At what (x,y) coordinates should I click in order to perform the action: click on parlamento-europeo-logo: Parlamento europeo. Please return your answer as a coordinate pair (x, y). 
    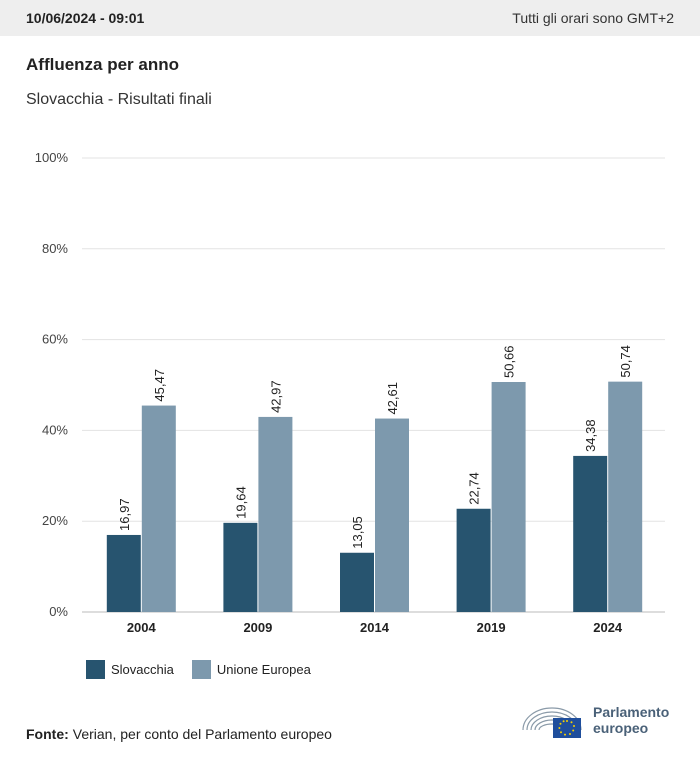
    Looking at the image, I should click on (594, 720).